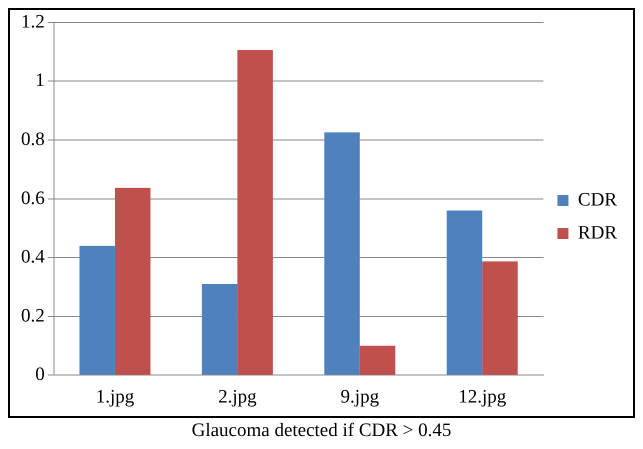 The width and height of the screenshot is (643, 449). Describe the element at coordinates (115, 397) in the screenshot. I see `x-tick-label: 1.jpg` at that location.